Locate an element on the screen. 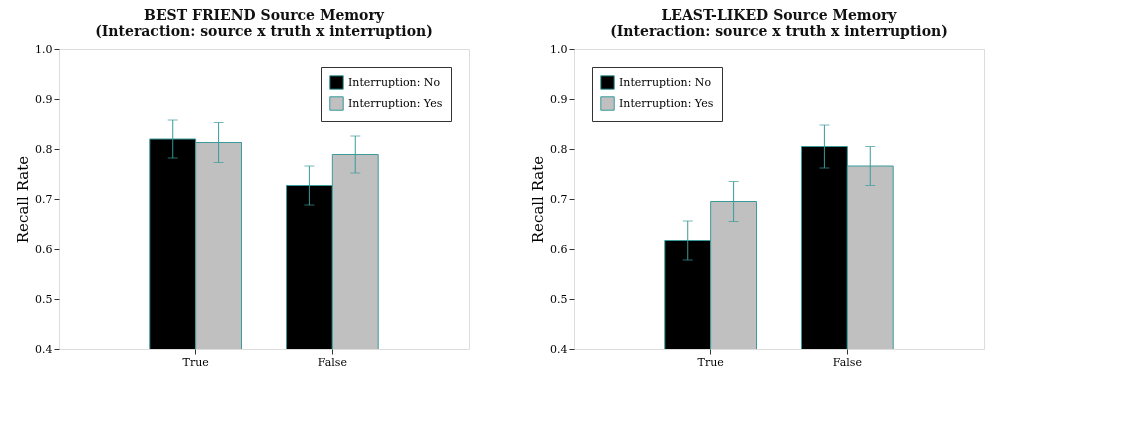 This screenshot has width=1132, height=432. chart-title: BEST FRIEND Source Memory (Interaction: source x truth x interruption) is located at coordinates (264, 23).